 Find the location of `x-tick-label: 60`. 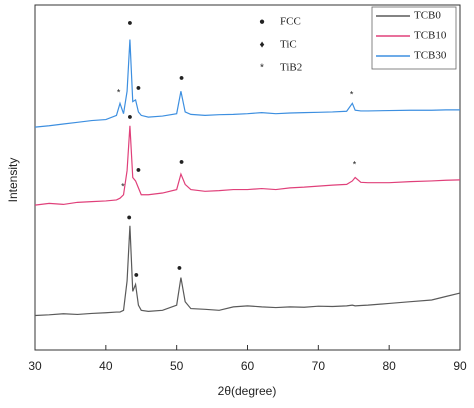

x-tick-label: 60 is located at coordinates (248, 366).